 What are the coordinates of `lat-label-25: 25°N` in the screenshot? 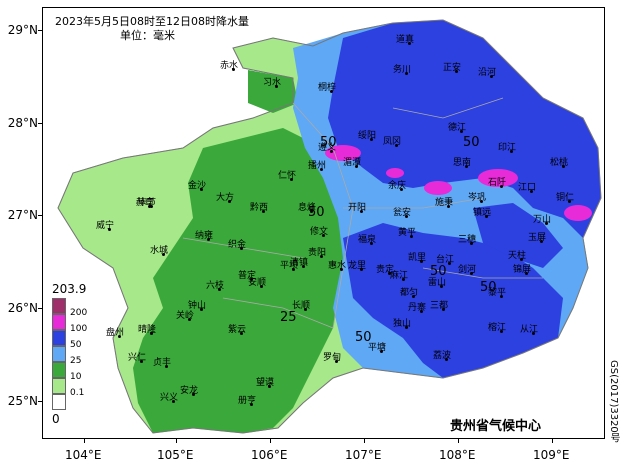 It's located at (22, 401).